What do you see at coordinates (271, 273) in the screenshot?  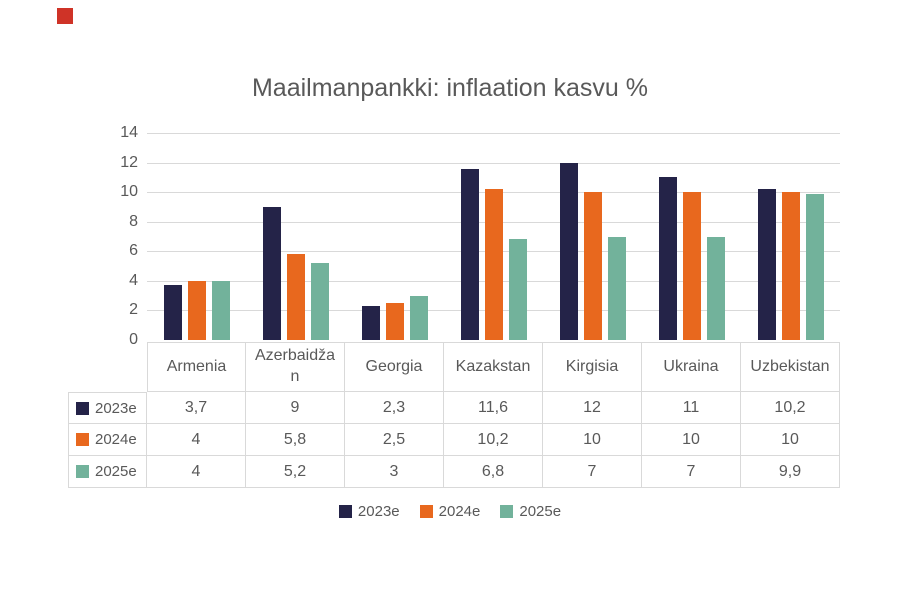 I see `bar-2023e-Azerbaidžan` at bounding box center [271, 273].